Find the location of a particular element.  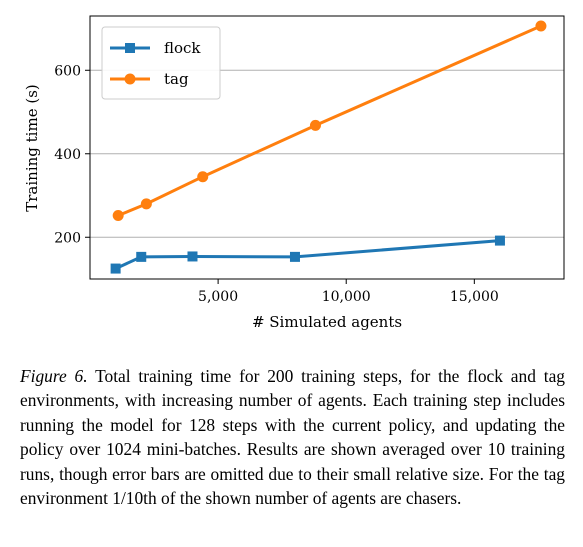

y-axis-label: Training time (s) is located at coordinates (32, 148).